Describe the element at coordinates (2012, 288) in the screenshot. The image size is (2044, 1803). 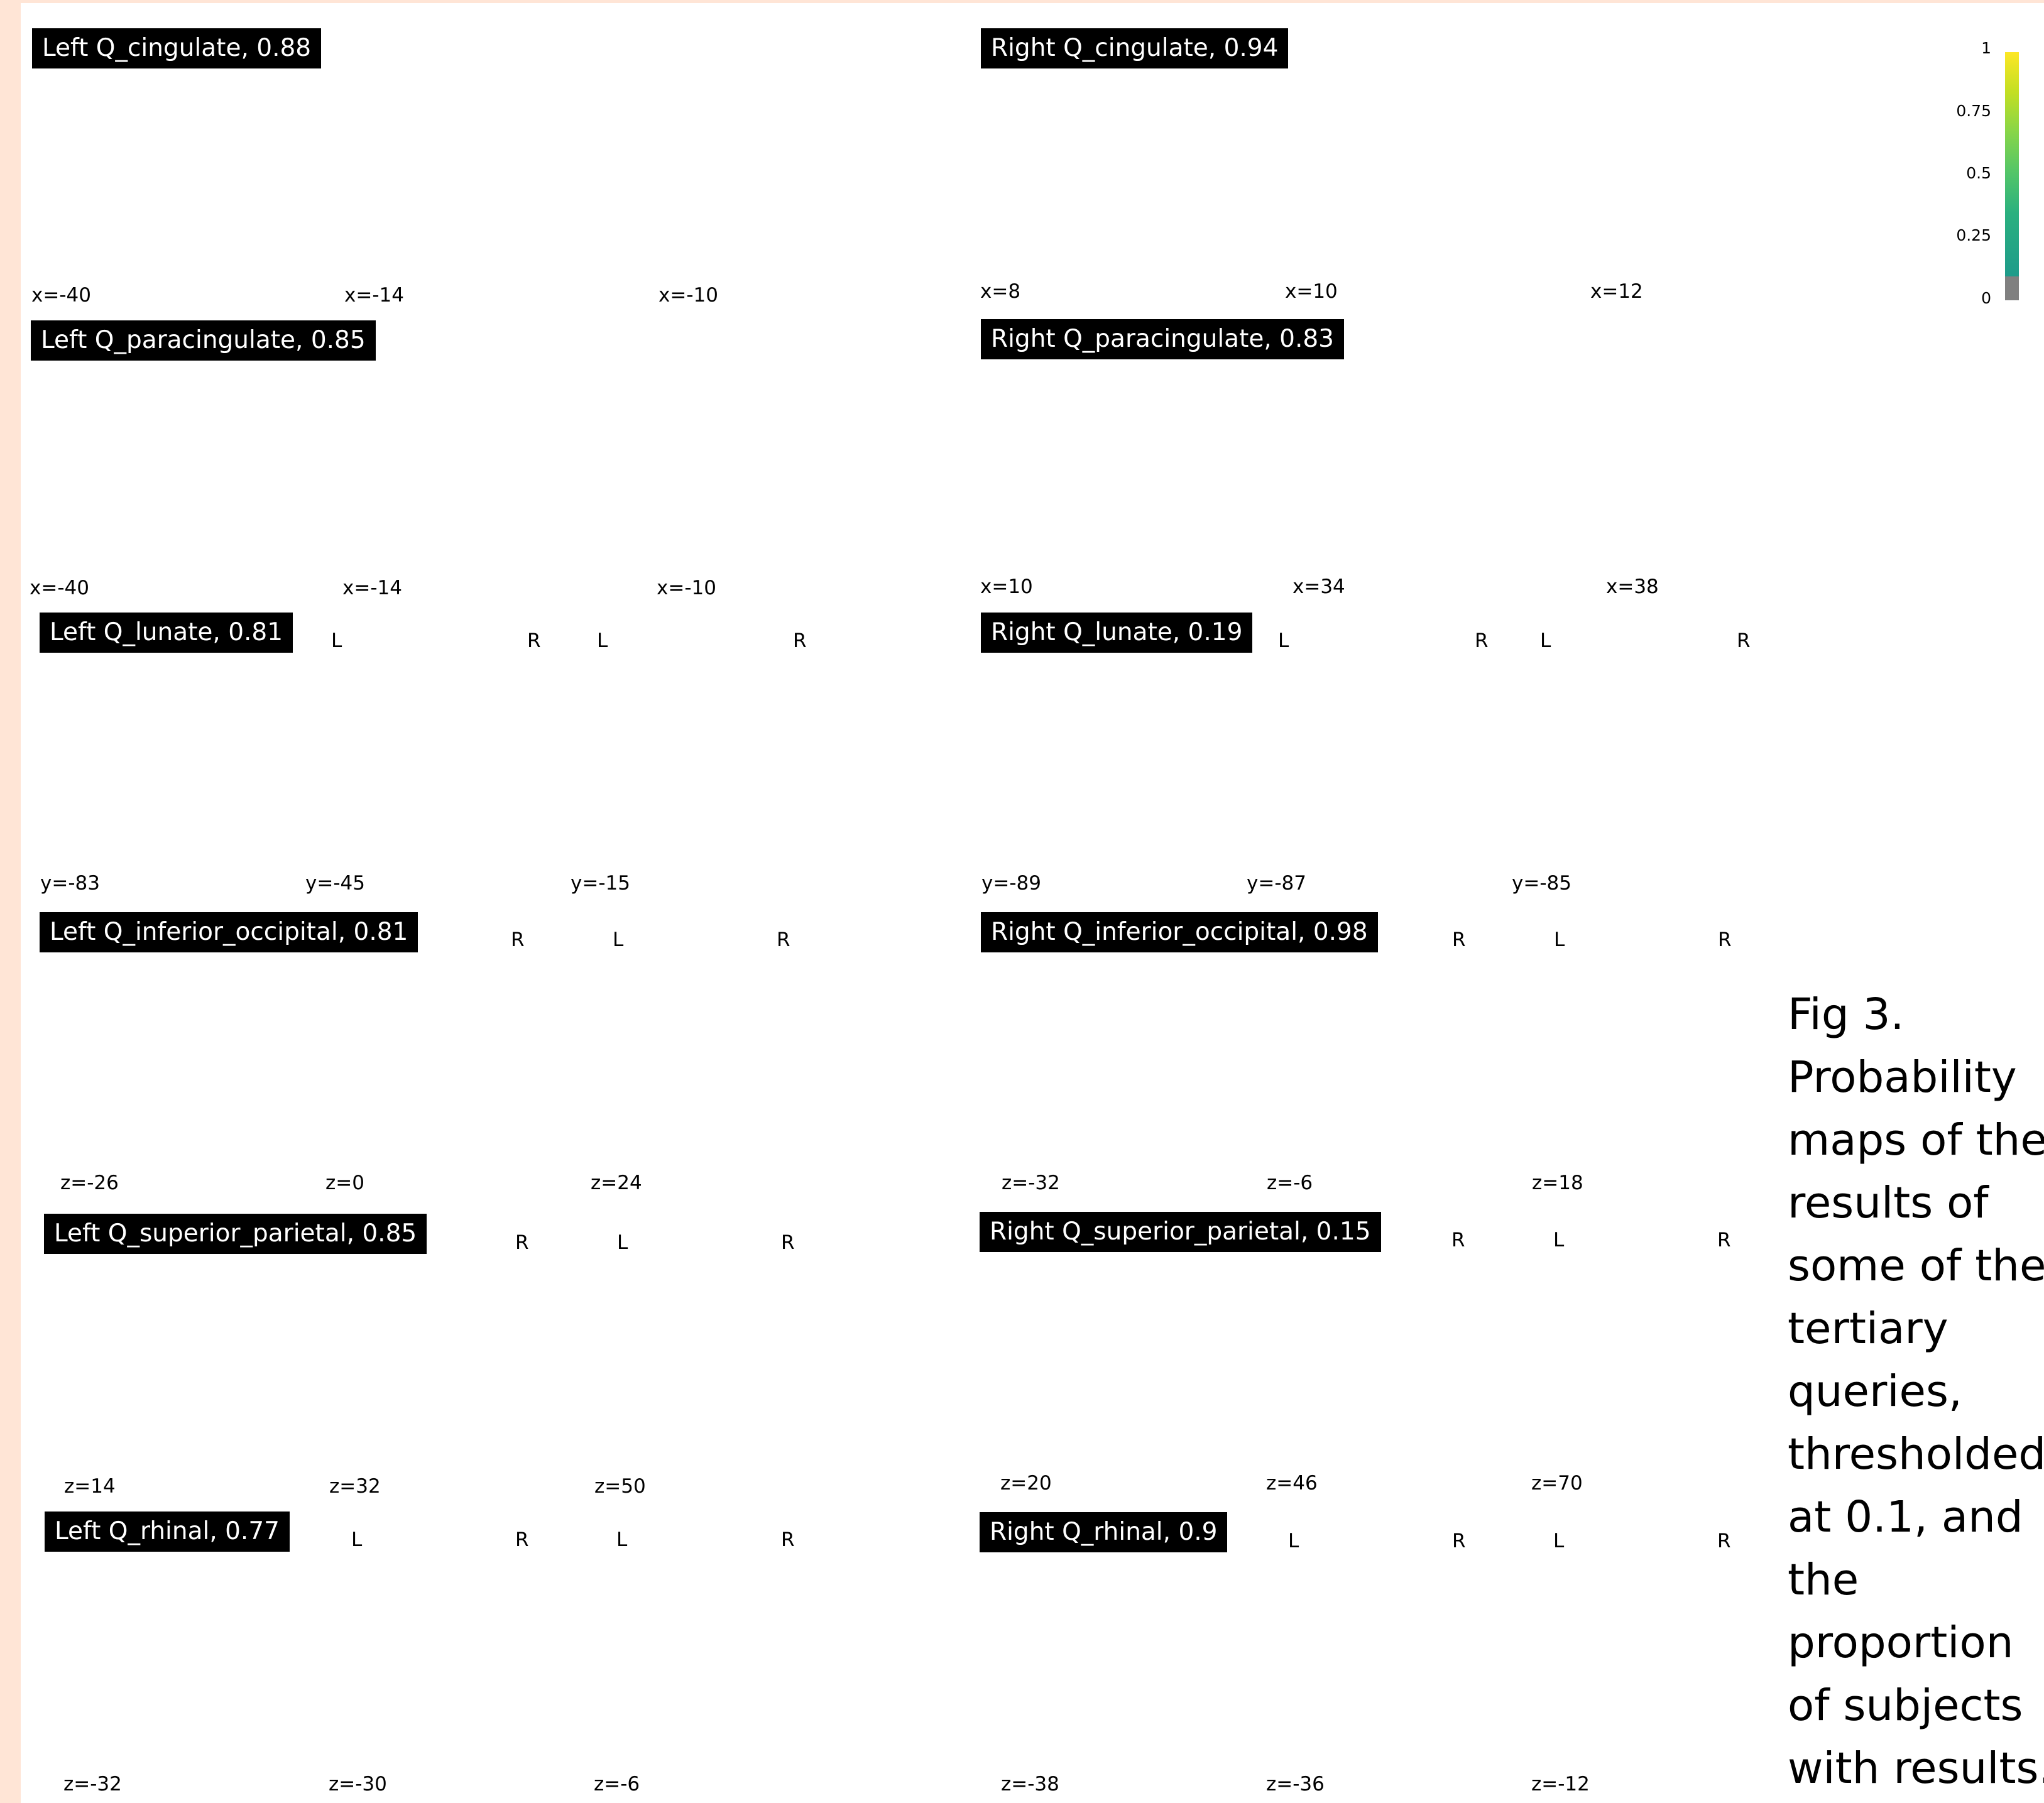
I see `colorbar-below-threshold` at that location.